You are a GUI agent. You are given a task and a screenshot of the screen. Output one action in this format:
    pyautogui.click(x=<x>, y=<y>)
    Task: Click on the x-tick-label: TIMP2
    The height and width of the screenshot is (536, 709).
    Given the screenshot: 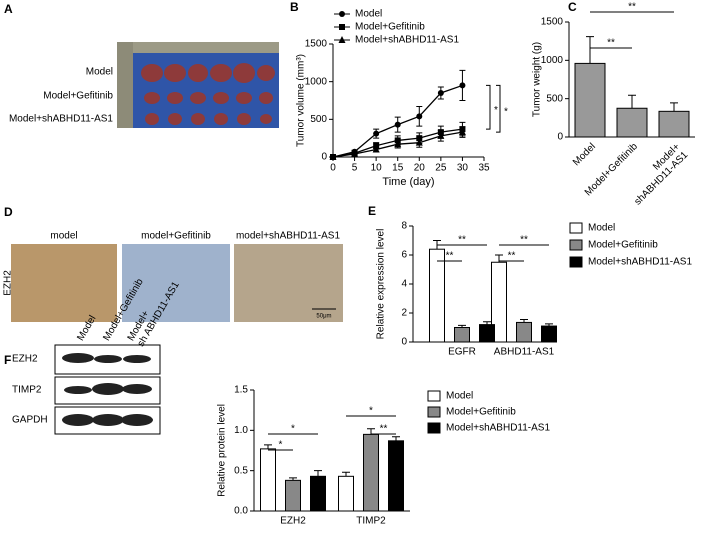 What is the action you would take?
    pyautogui.click(x=371, y=521)
    